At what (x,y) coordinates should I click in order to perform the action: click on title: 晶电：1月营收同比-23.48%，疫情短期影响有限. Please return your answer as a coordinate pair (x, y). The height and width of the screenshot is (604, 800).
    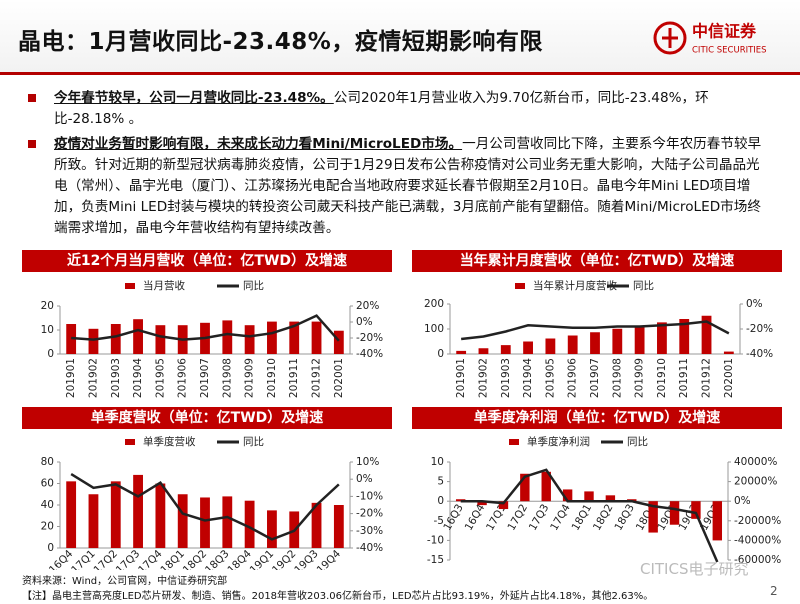
    Looking at the image, I should click on (280, 42).